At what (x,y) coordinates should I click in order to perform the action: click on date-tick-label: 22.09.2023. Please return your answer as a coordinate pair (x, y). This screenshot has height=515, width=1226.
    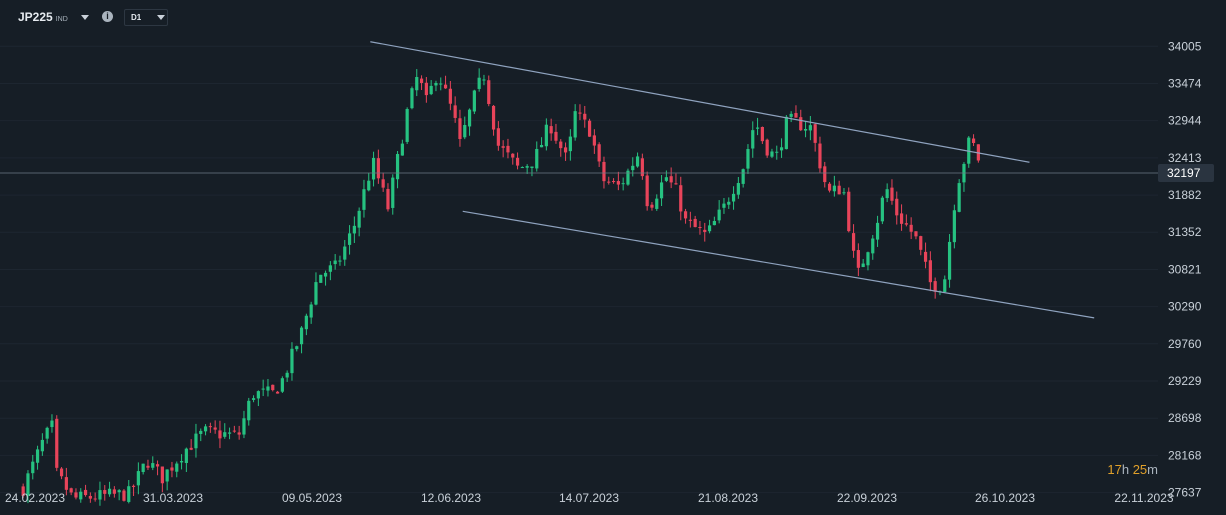
    Looking at the image, I should click on (867, 498).